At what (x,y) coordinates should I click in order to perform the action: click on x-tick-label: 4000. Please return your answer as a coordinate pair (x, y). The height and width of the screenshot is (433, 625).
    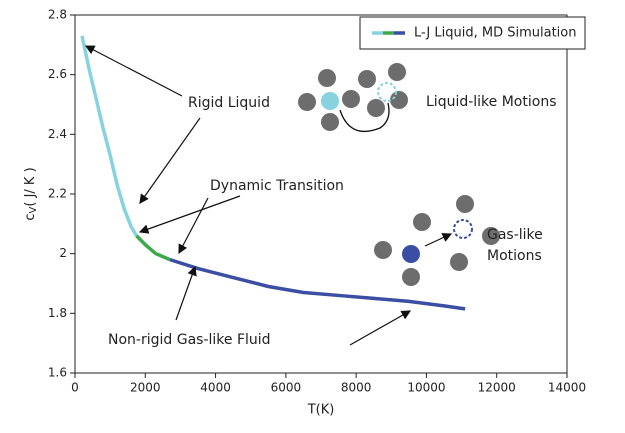
    Looking at the image, I should click on (215, 388).